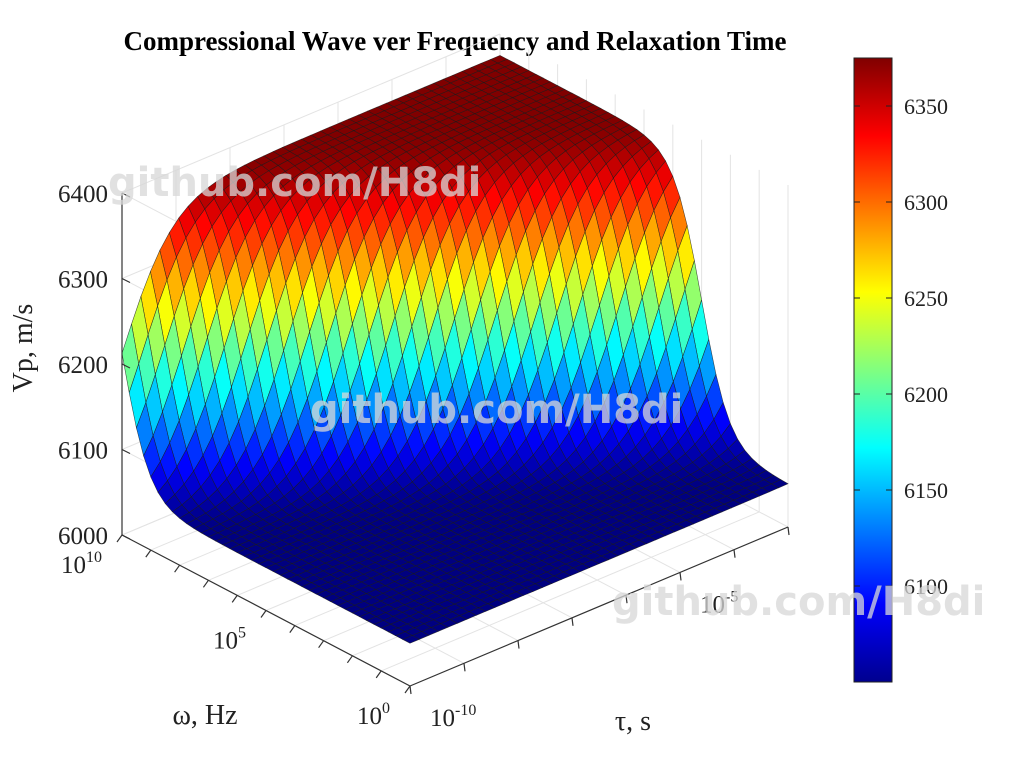  What do you see at coordinates (294, 183) in the screenshot?
I see `watermark-top: github.com/H8di` at bounding box center [294, 183].